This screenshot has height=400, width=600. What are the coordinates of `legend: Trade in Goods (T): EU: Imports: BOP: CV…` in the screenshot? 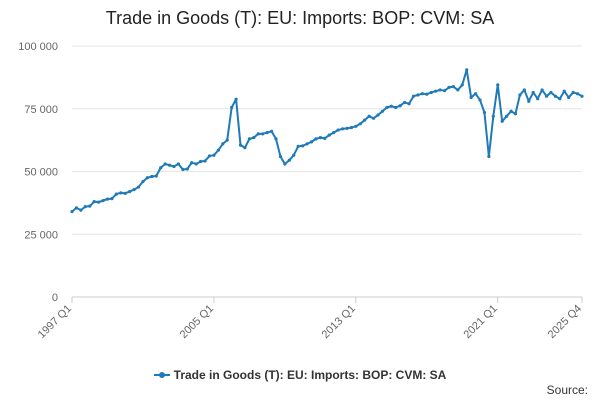 It's located at (300, 373).